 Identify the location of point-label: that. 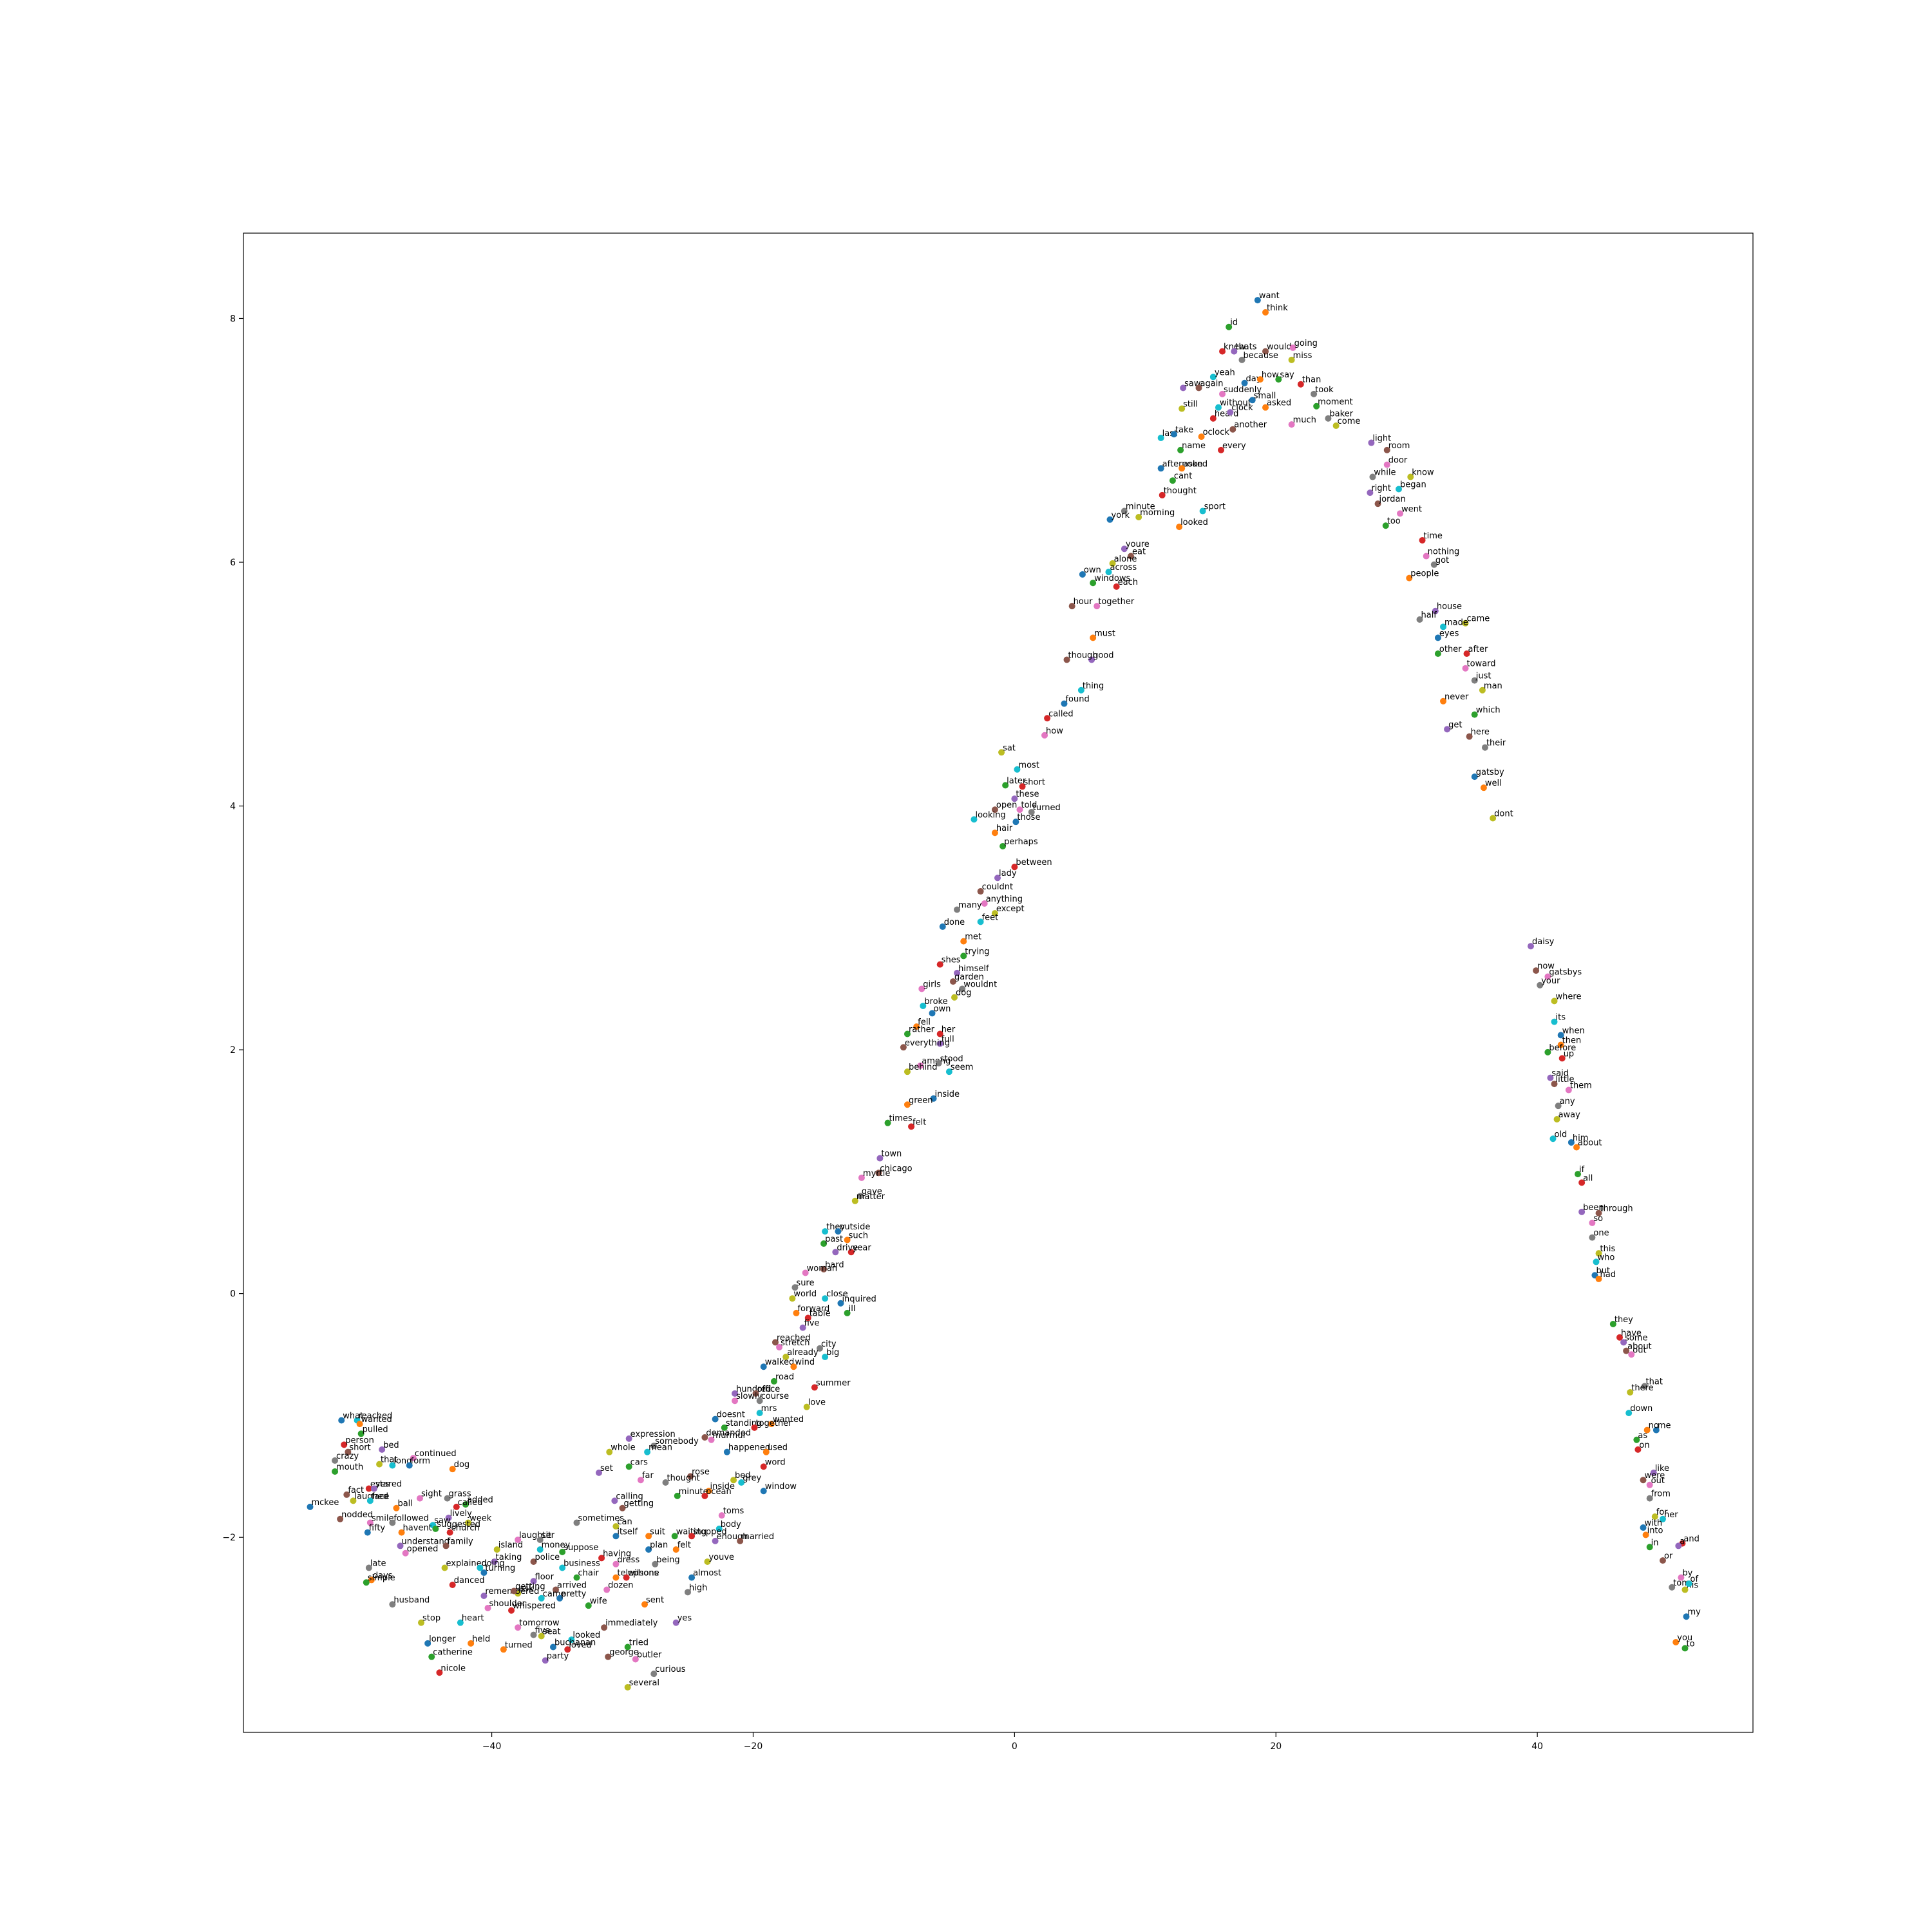
(1655, 1382).